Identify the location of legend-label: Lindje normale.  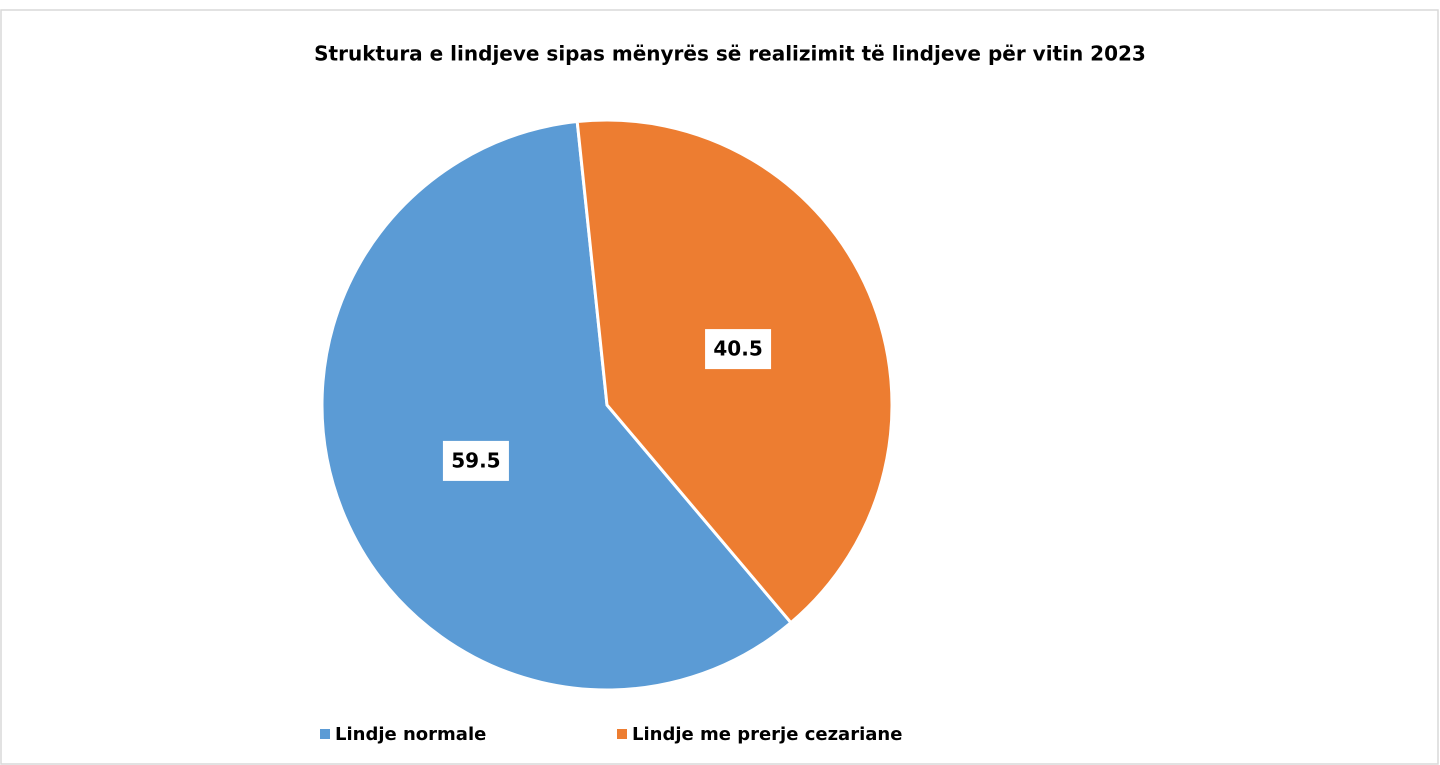
(410, 734).